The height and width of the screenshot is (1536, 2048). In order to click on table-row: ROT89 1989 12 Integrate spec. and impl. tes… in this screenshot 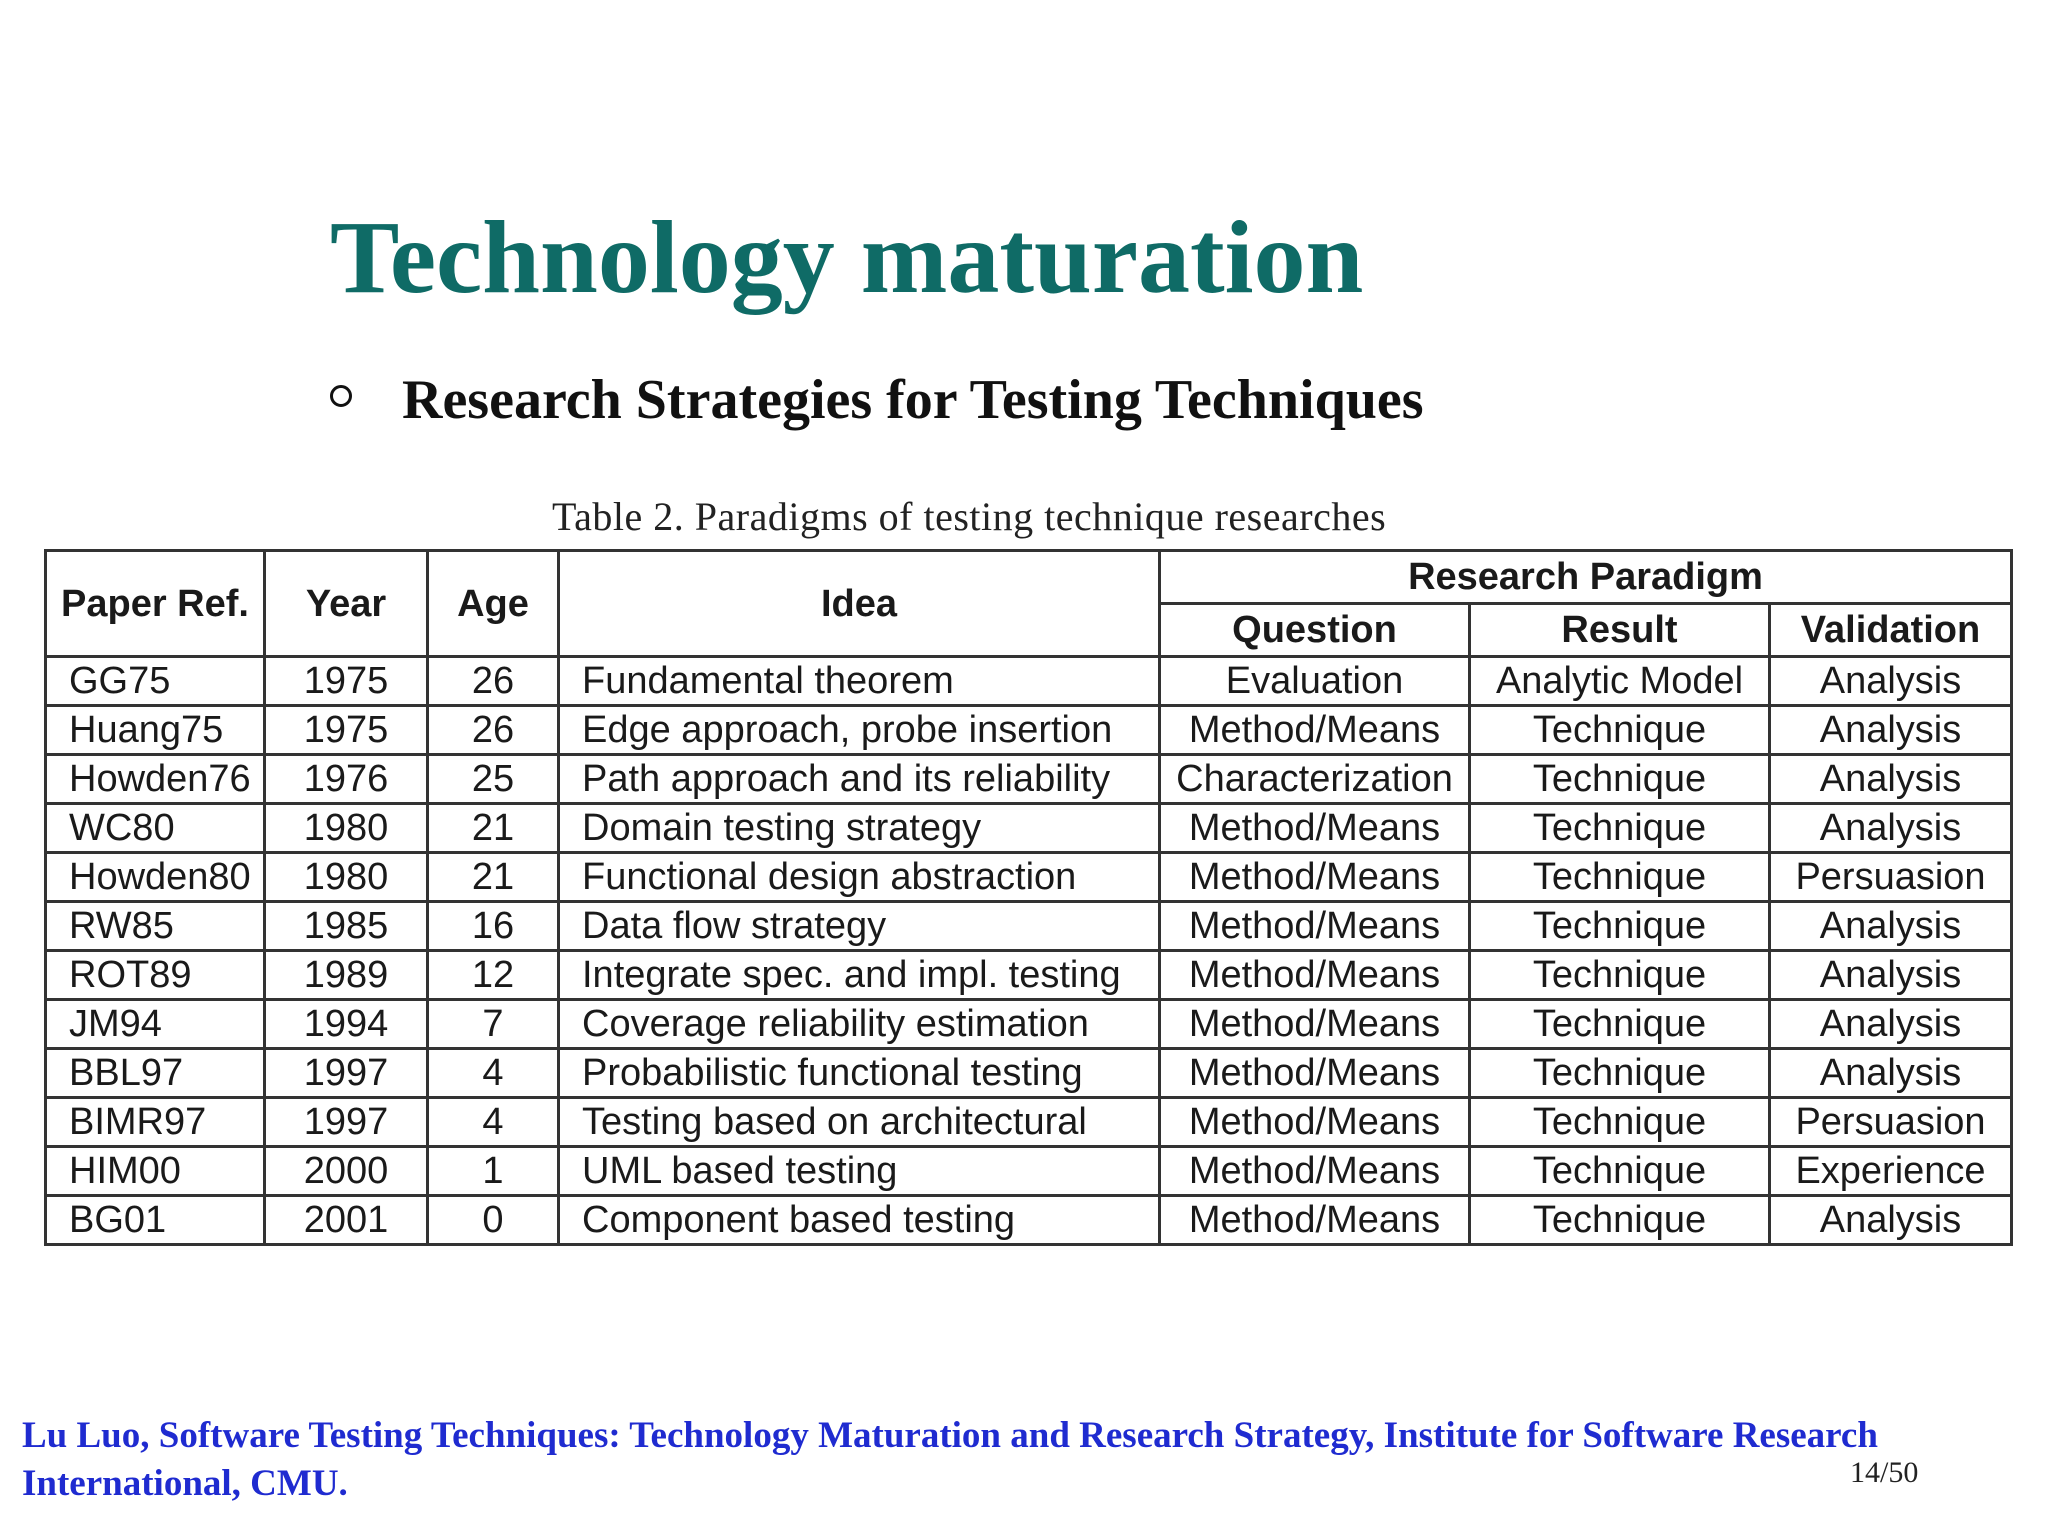, I will do `click(1028, 975)`.